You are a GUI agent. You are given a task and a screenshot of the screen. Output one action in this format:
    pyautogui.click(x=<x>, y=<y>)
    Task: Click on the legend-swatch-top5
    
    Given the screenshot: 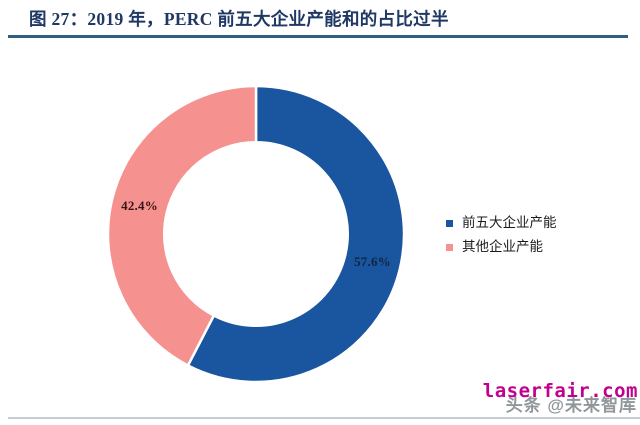 What is the action you would take?
    pyautogui.click(x=449, y=223)
    